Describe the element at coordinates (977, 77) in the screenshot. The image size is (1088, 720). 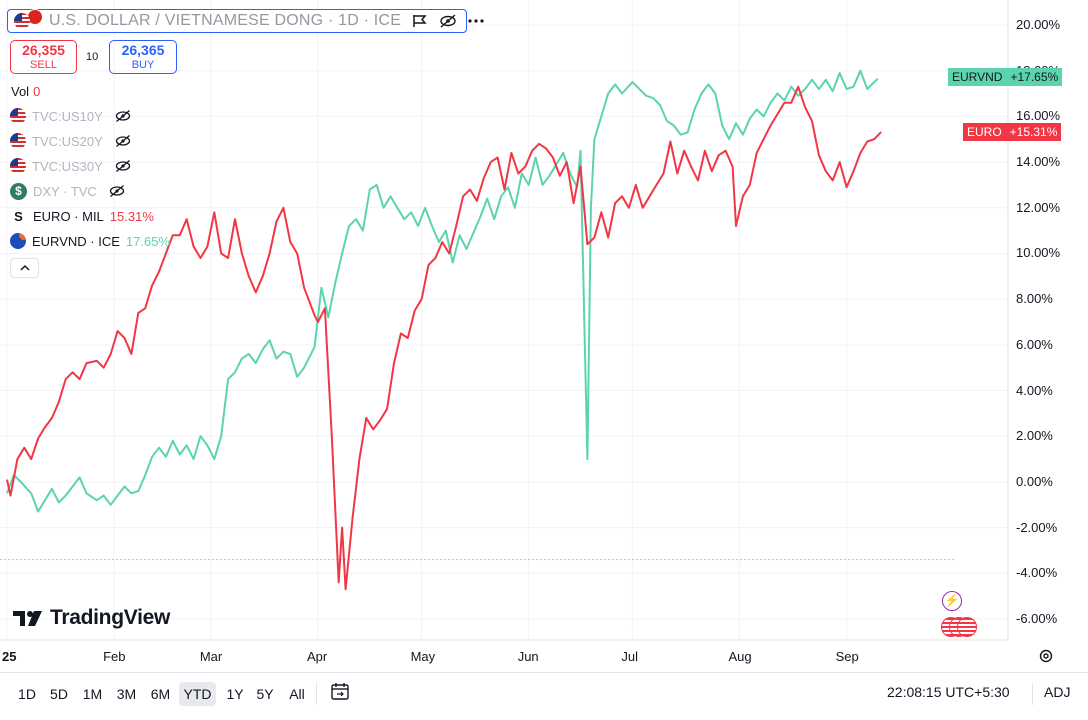
I see `eurvnd-tag-name: EURVND` at that location.